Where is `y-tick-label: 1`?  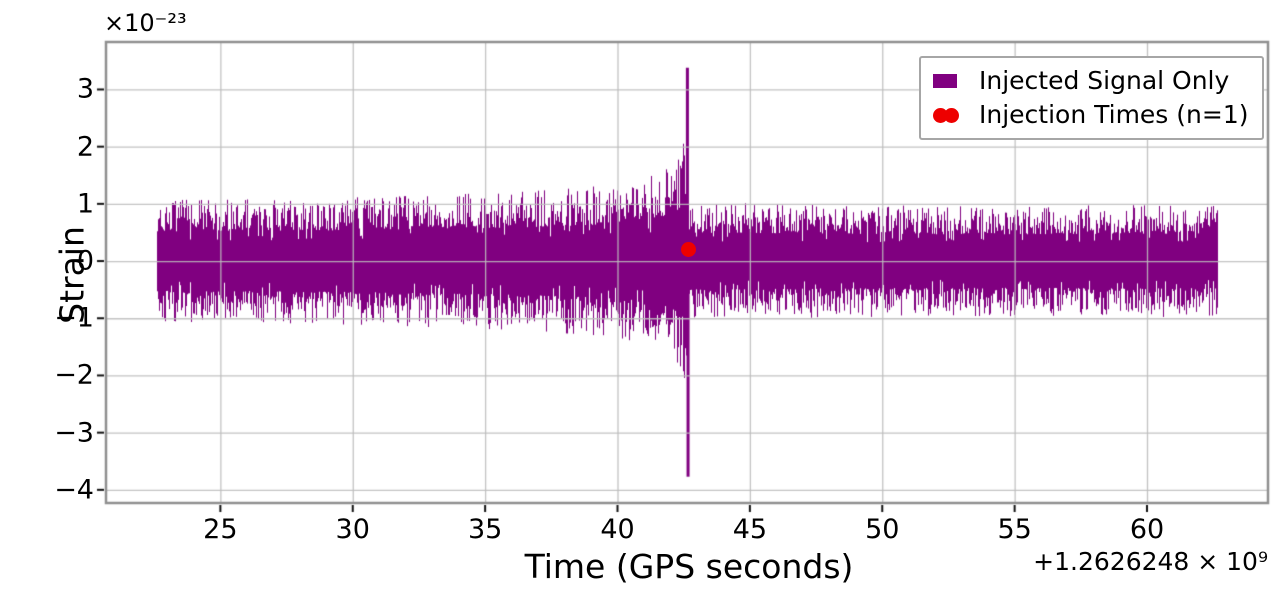 y-tick-label: 1 is located at coordinates (85, 204).